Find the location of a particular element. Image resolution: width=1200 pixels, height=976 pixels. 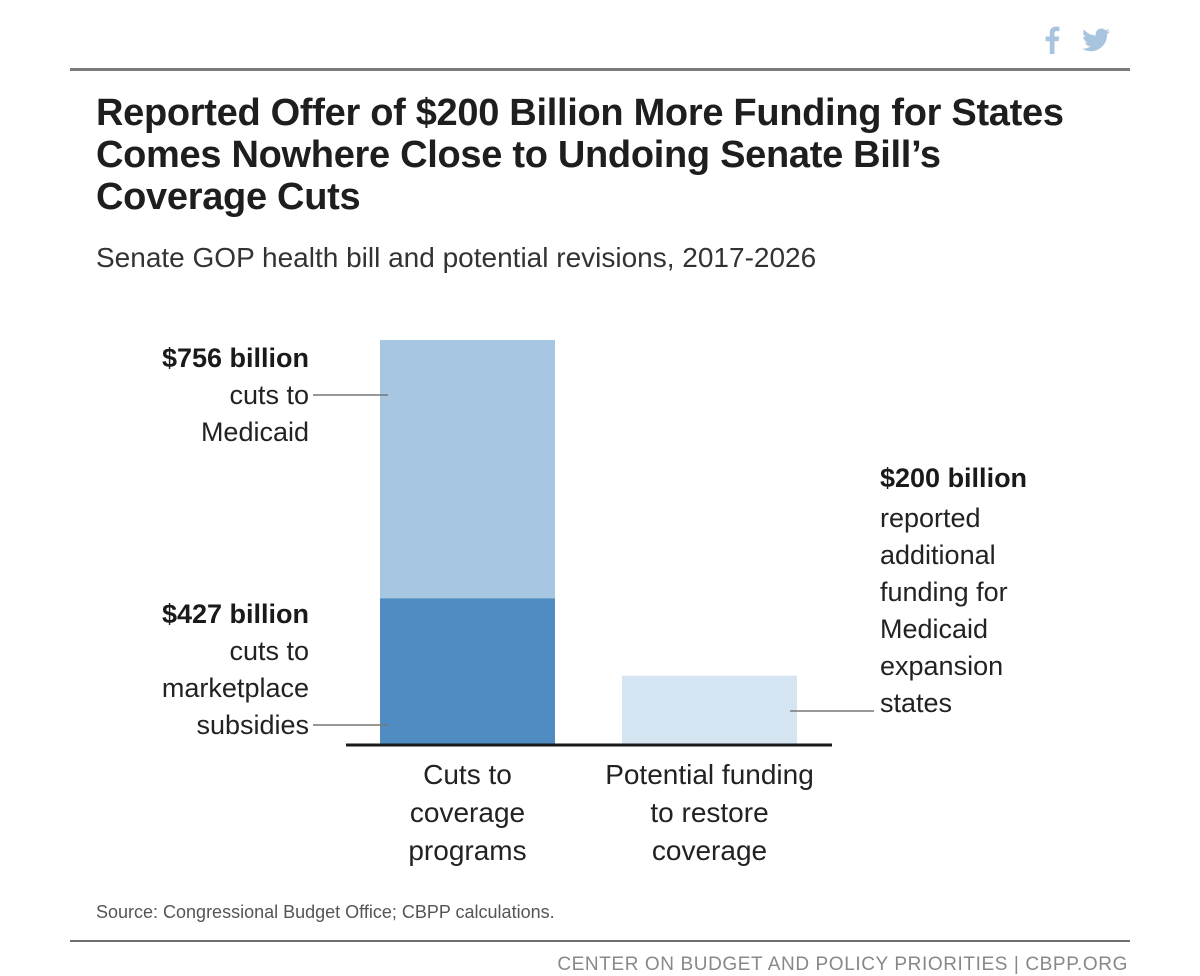

social-share is located at coordinates (1077, 42).